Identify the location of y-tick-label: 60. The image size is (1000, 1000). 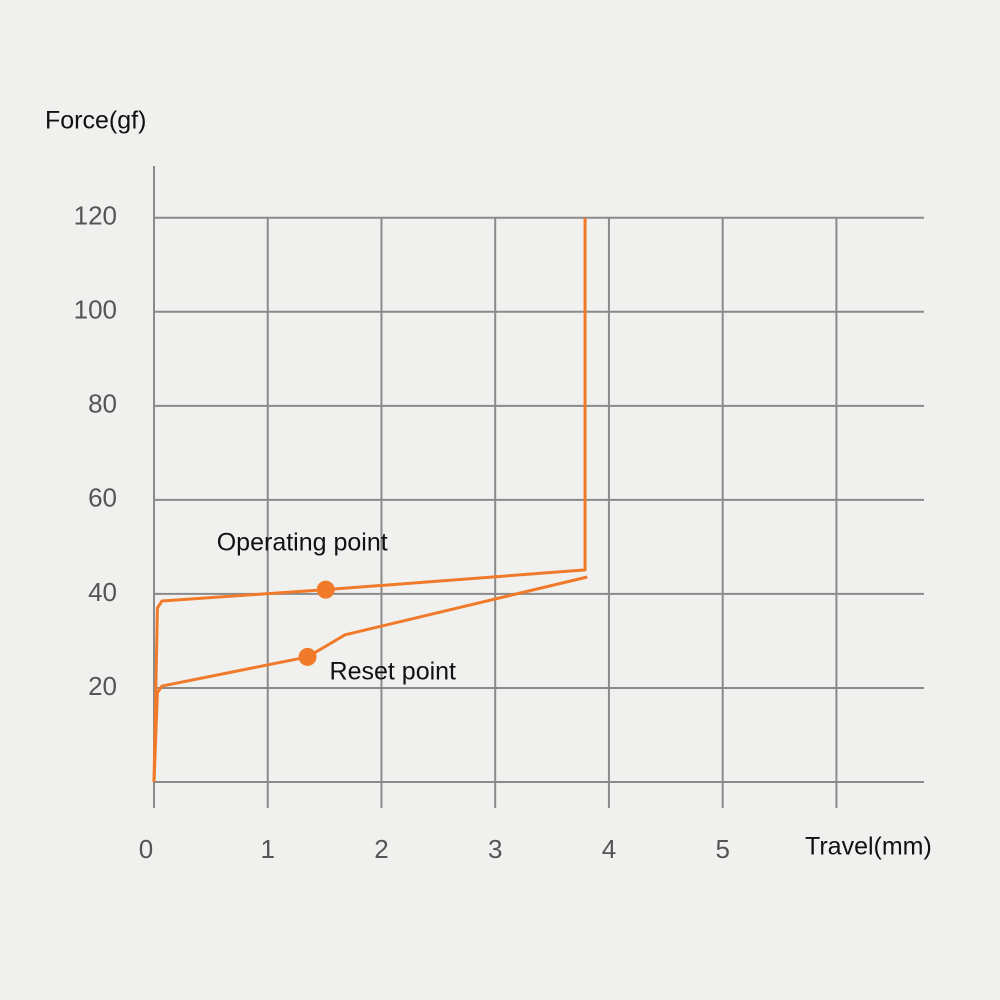
(102, 498).